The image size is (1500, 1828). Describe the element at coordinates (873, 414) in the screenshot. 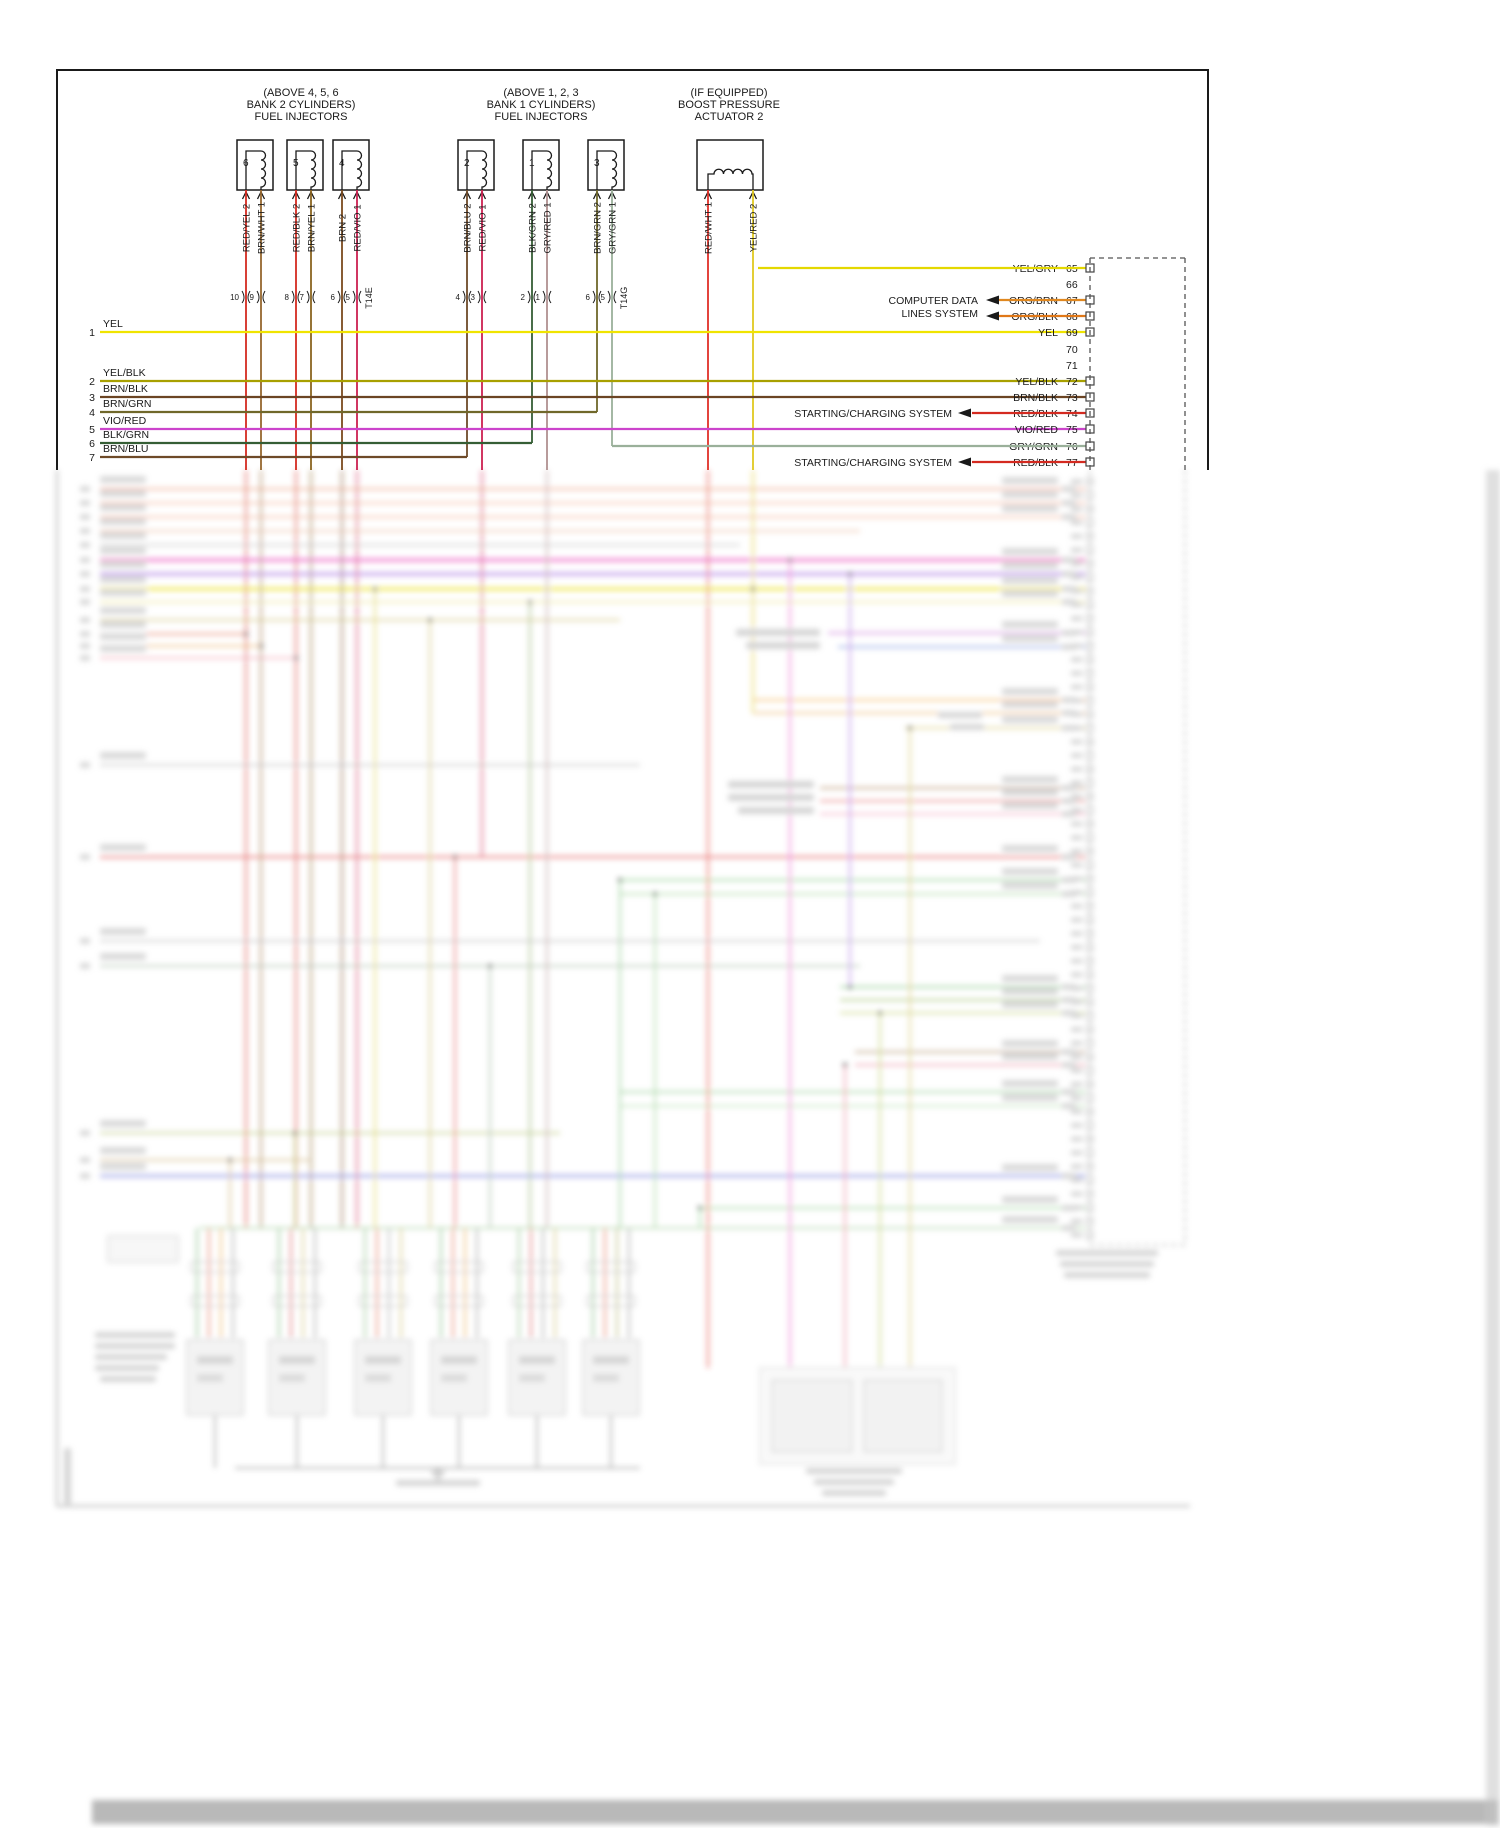

I see `starting-charging-system-1: STARTING/CHARGING SYSTEM` at that location.